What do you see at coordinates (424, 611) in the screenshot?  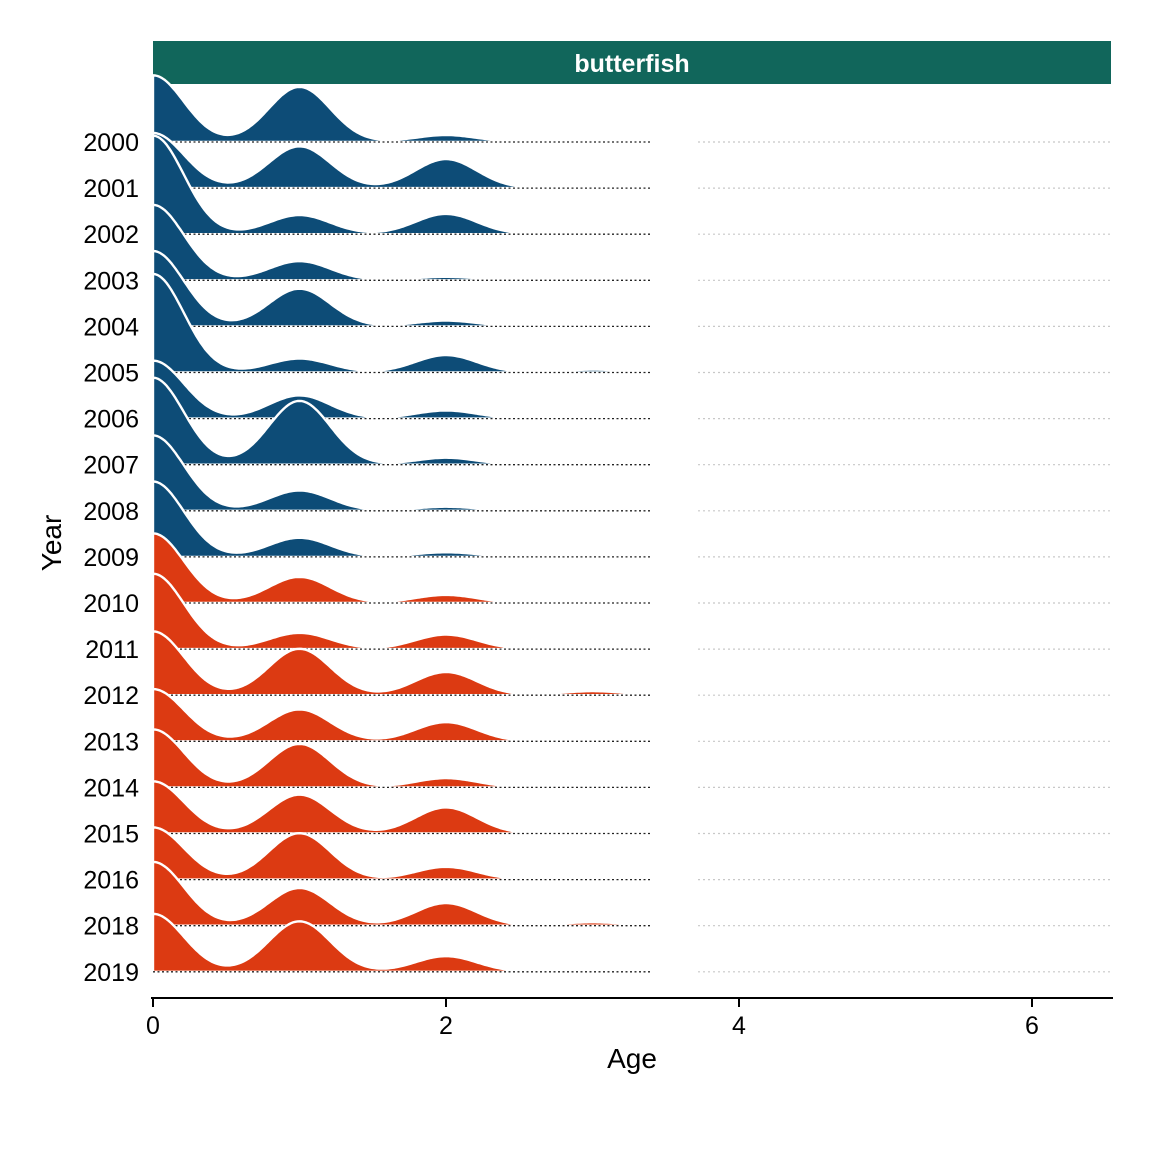 I see `ridge-2011` at bounding box center [424, 611].